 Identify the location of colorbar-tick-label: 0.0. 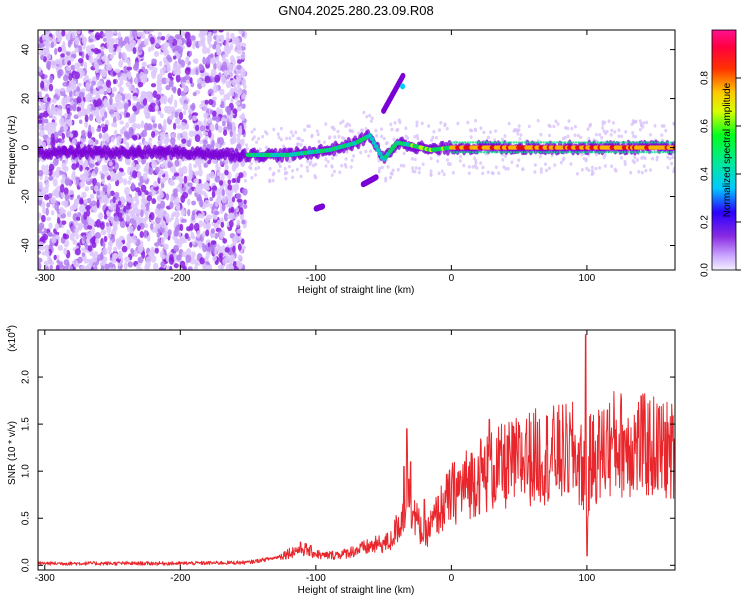
(705, 270).